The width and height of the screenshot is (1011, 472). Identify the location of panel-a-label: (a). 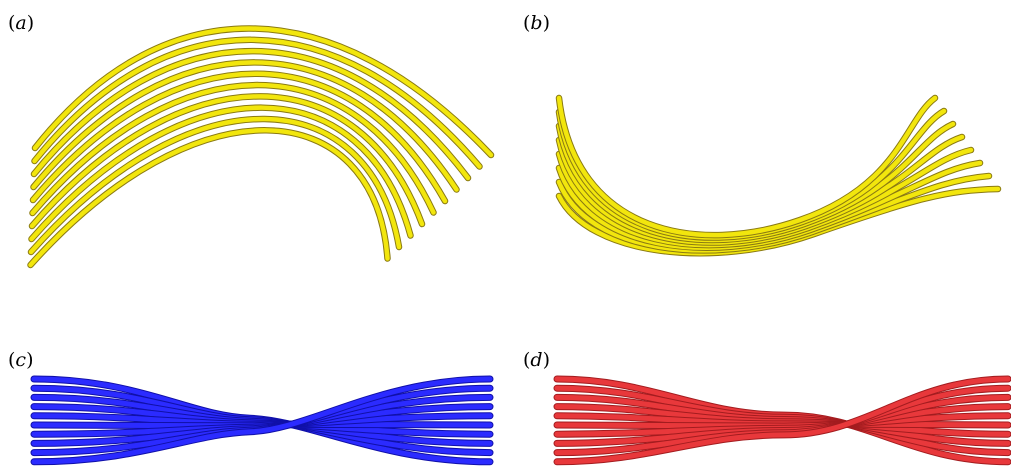
(21, 23).